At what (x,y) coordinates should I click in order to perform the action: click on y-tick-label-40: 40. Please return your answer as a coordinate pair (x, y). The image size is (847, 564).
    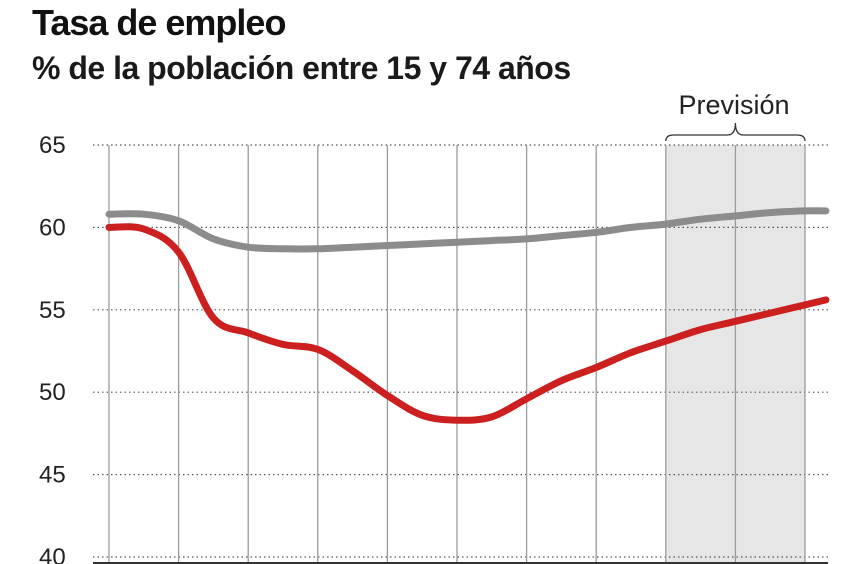
    Looking at the image, I should click on (52, 554).